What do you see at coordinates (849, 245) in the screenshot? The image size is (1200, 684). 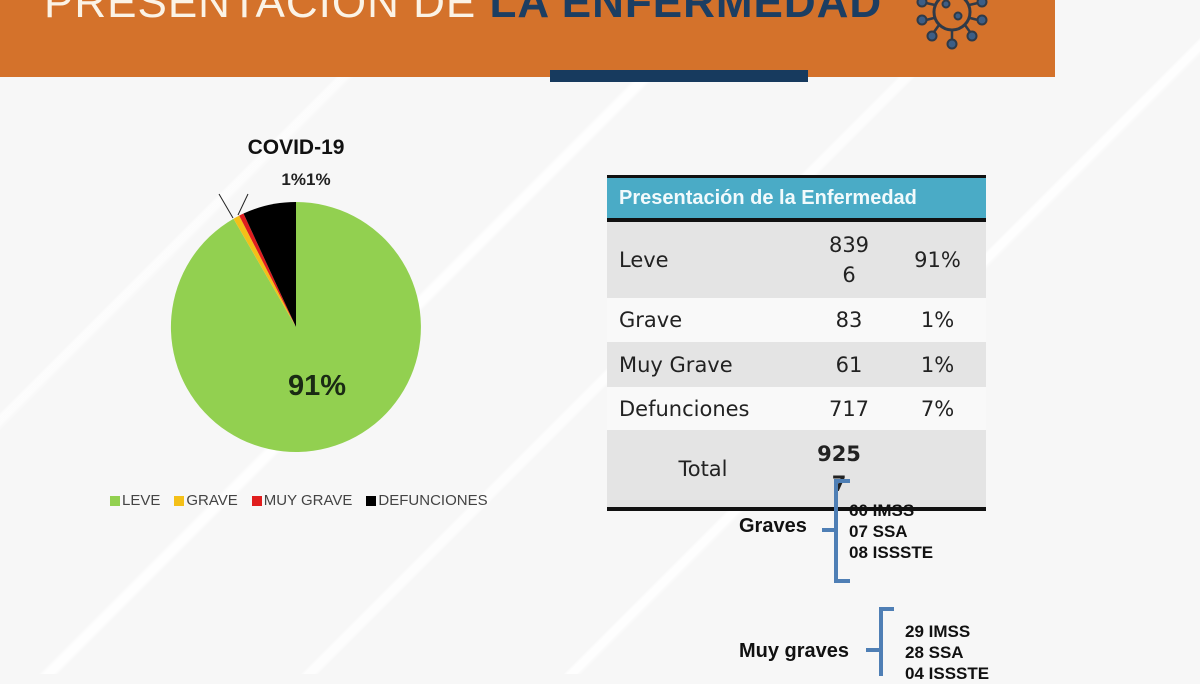 I see `row-count-line1: 839` at bounding box center [849, 245].